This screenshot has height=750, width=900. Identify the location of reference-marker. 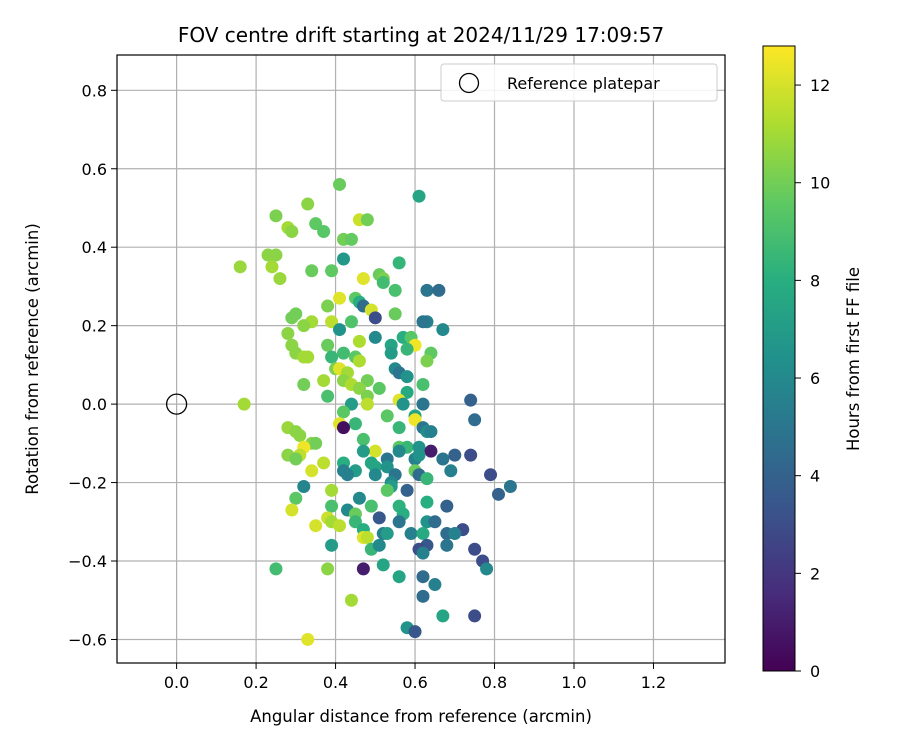
(176, 404).